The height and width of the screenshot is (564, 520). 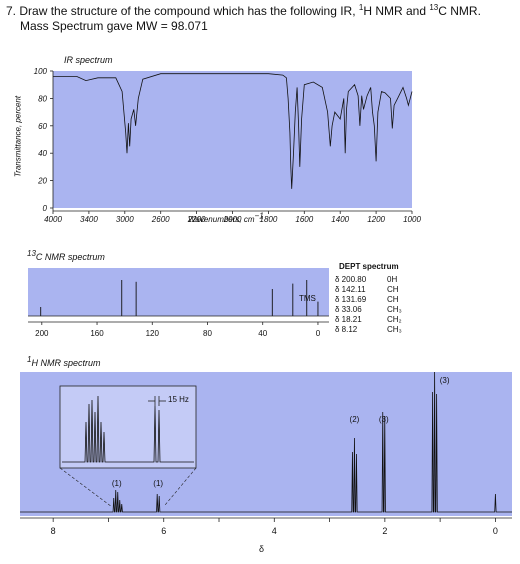 I want to click on ir-x-tick-label: 3000, so click(x=125, y=219).